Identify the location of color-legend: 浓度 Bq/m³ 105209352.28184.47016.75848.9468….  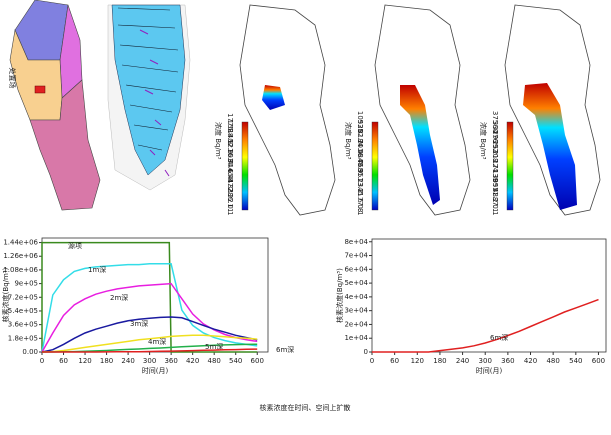
(361, 163).